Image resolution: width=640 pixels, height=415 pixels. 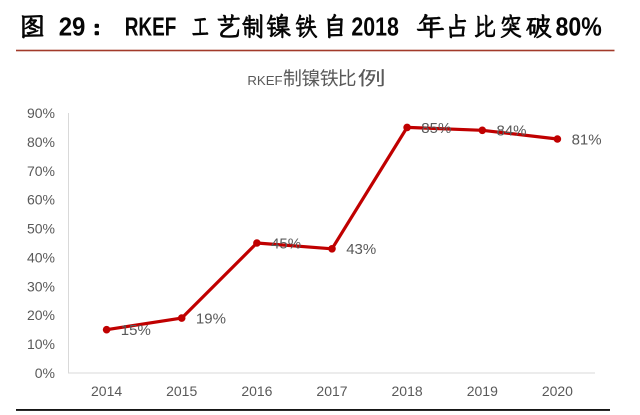 What do you see at coordinates (41, 286) in the screenshot?
I see `svg-text: 30%` at bounding box center [41, 286].